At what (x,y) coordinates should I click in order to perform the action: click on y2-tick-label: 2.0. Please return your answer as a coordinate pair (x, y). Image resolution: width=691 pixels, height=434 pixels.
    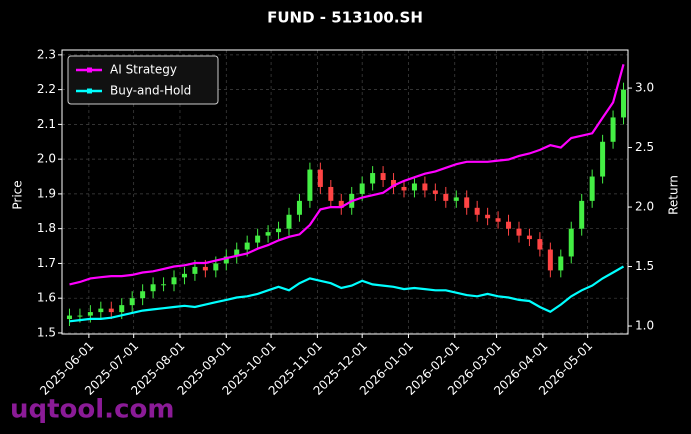
    Looking at the image, I should click on (644, 207).